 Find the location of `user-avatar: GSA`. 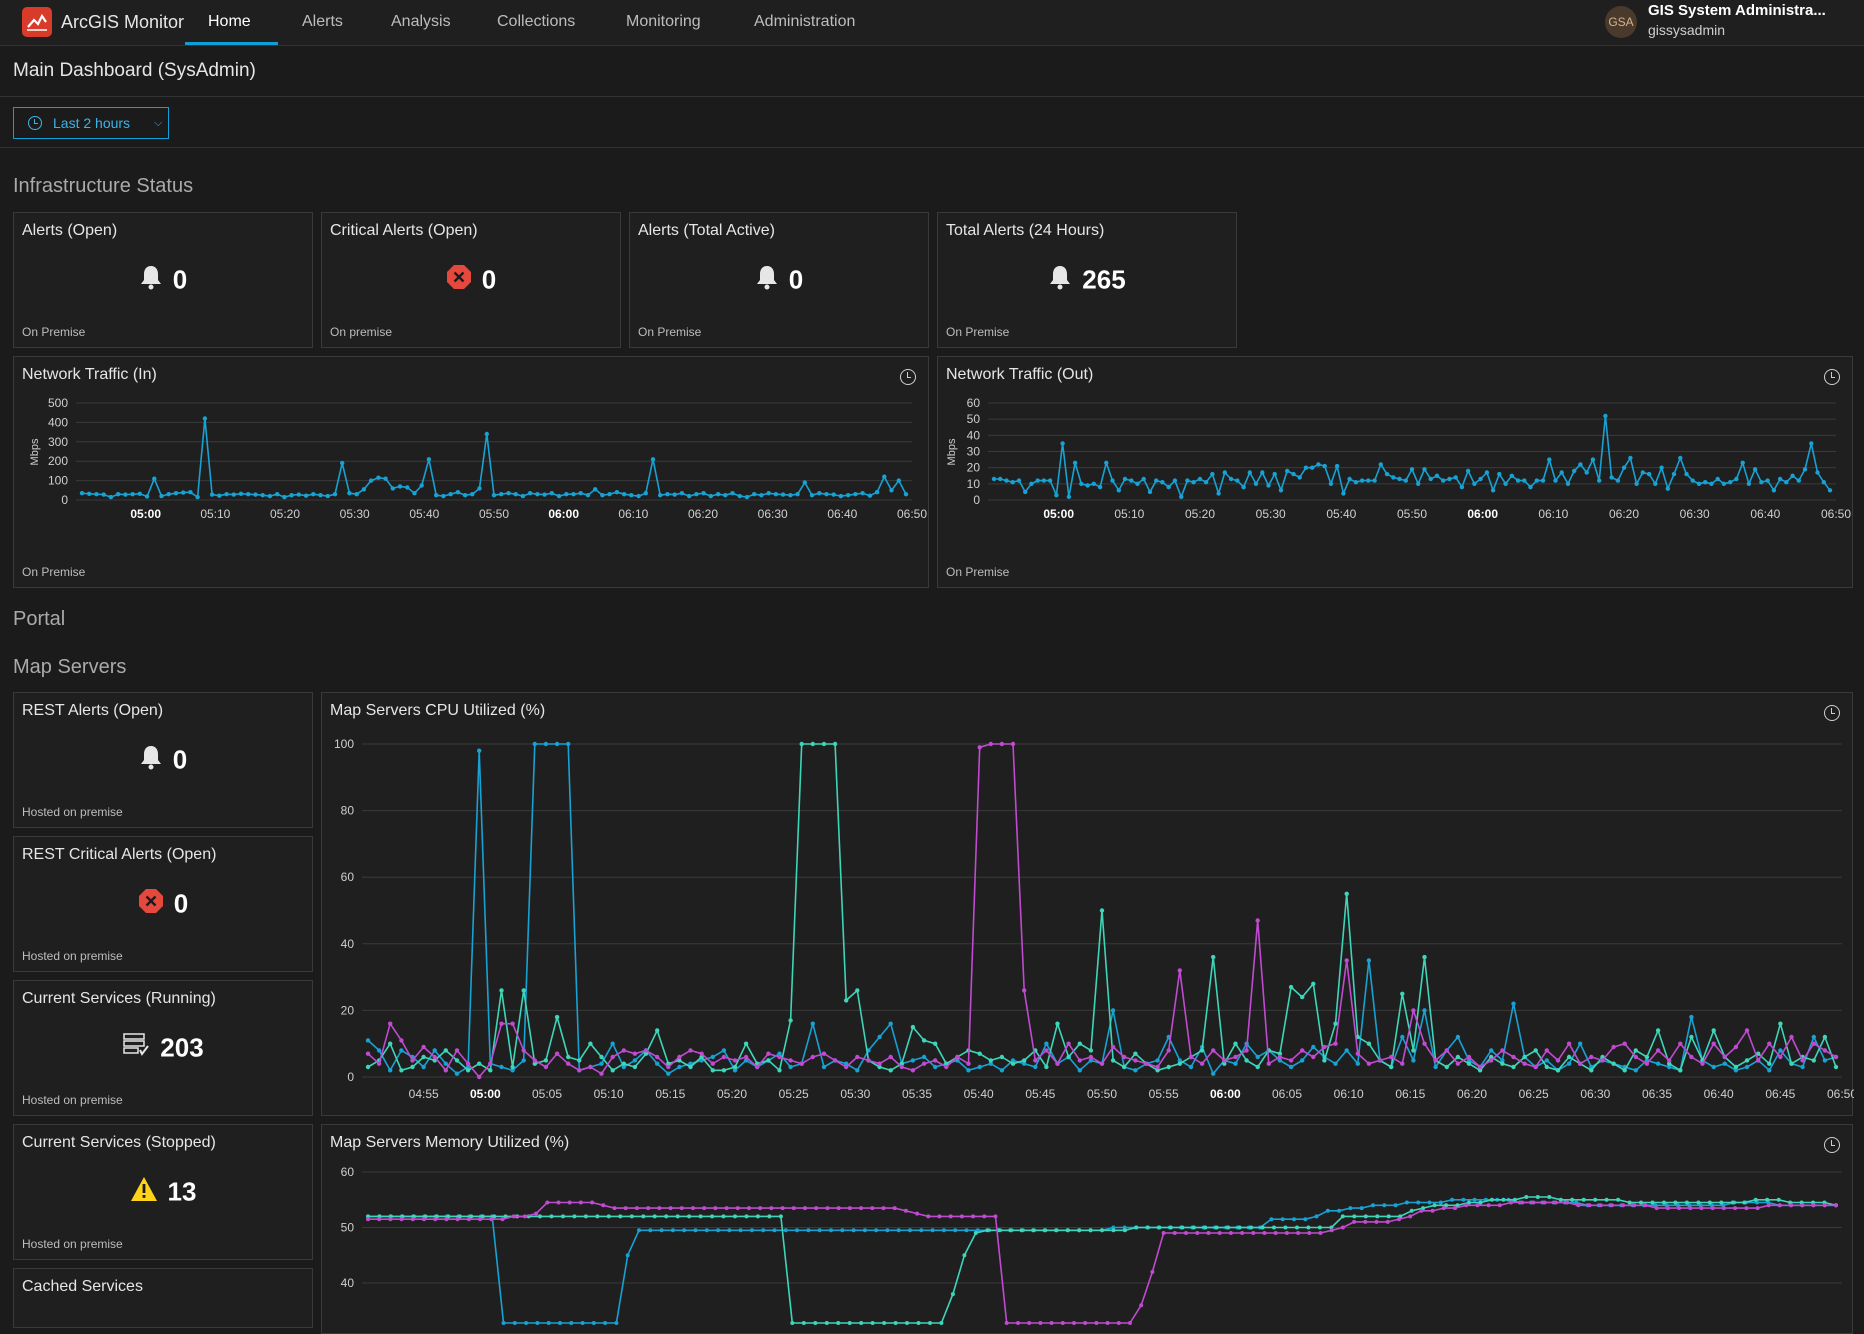

user-avatar: GSA is located at coordinates (1621, 22).